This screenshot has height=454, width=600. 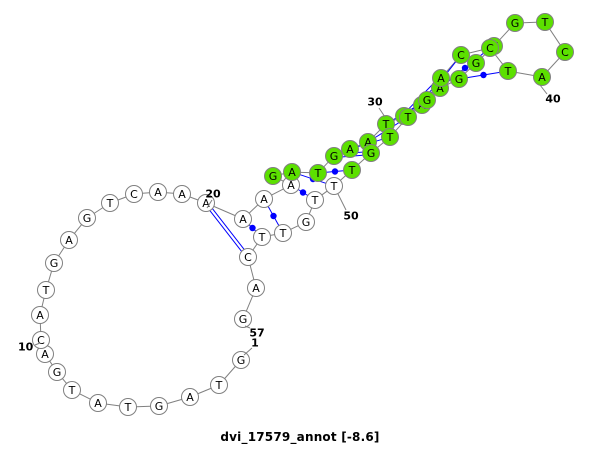 What do you see at coordinates (209, 204) in the screenshot?
I see `position-tick` at bounding box center [209, 204].